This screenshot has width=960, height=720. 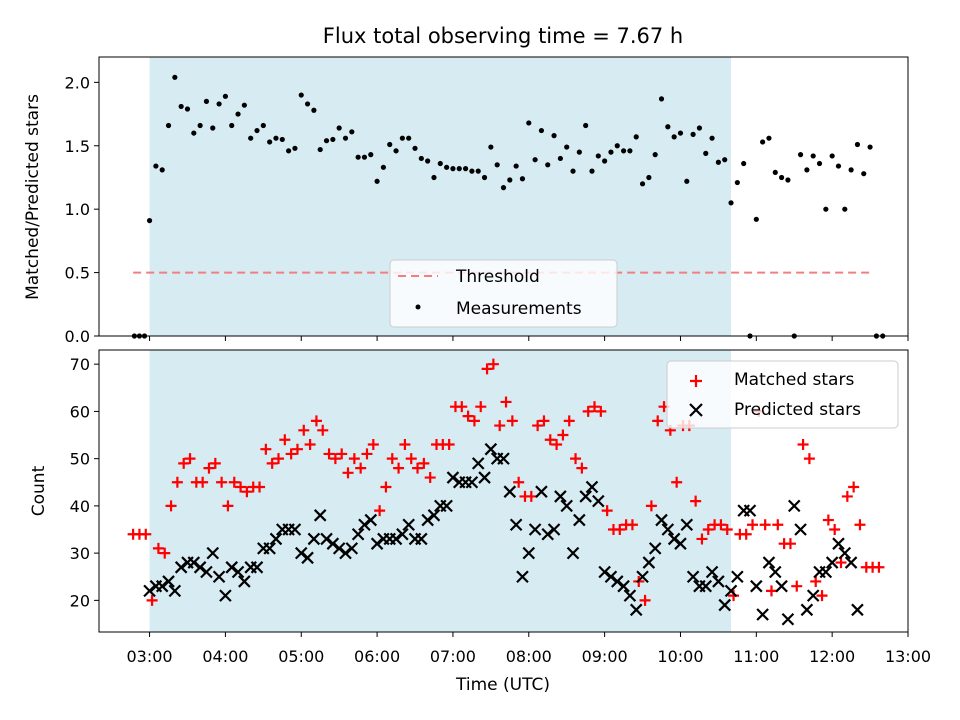 What do you see at coordinates (794, 380) in the screenshot?
I see `legend-matched-label: Matched stars` at bounding box center [794, 380].